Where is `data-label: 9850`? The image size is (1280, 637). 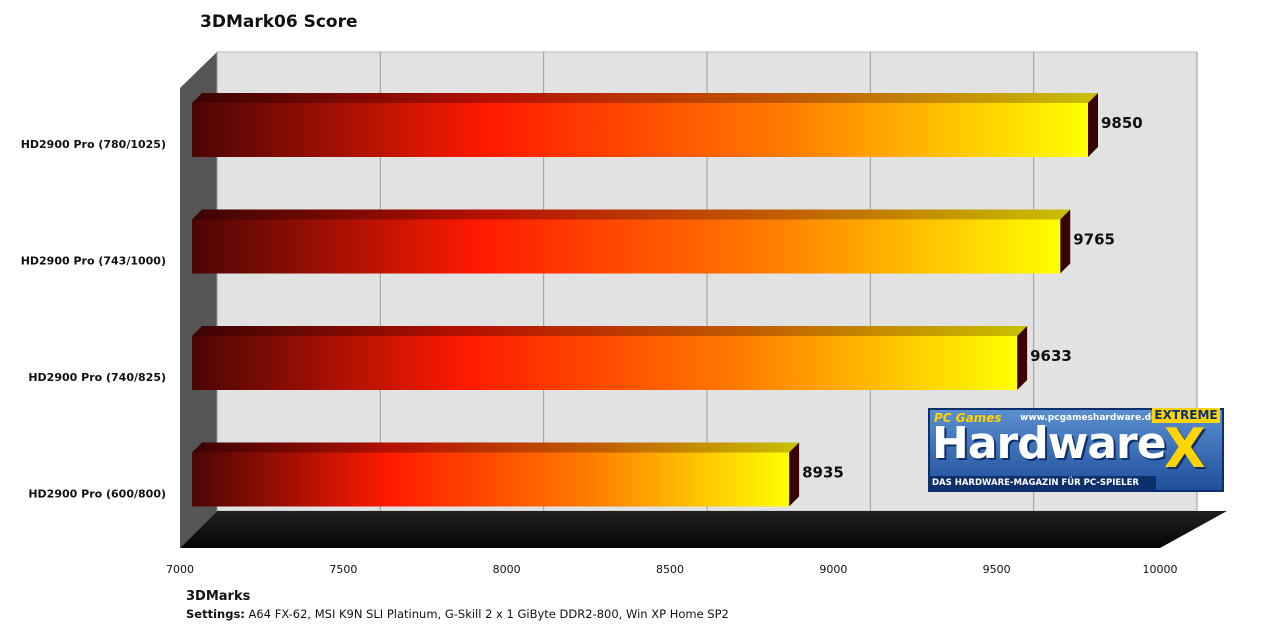 data-label: 9850 is located at coordinates (1122, 123).